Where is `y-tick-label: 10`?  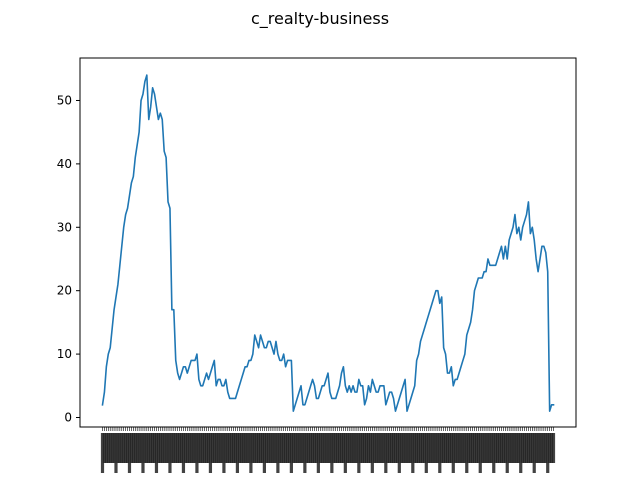
y-tick-label: 10 is located at coordinates (64, 354).